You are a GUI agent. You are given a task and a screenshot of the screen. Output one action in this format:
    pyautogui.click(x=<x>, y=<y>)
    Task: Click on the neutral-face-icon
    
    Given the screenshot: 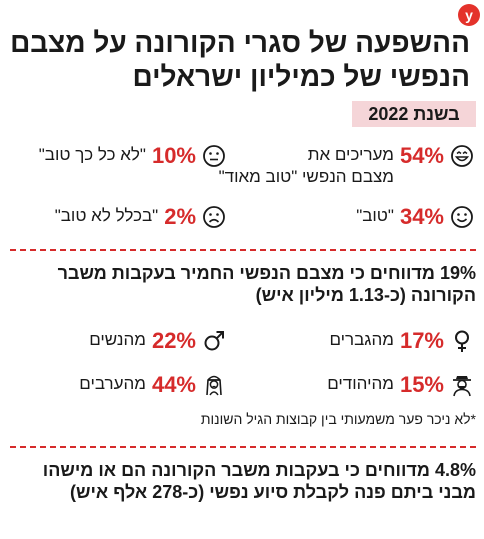 What is the action you would take?
    pyautogui.click(x=214, y=156)
    